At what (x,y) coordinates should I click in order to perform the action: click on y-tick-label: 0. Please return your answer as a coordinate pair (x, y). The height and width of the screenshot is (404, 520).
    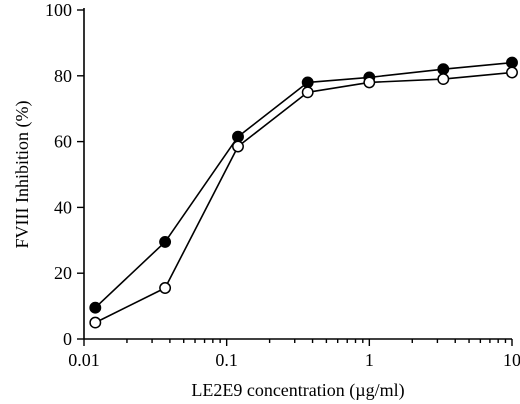
    Looking at the image, I should click on (67, 339).